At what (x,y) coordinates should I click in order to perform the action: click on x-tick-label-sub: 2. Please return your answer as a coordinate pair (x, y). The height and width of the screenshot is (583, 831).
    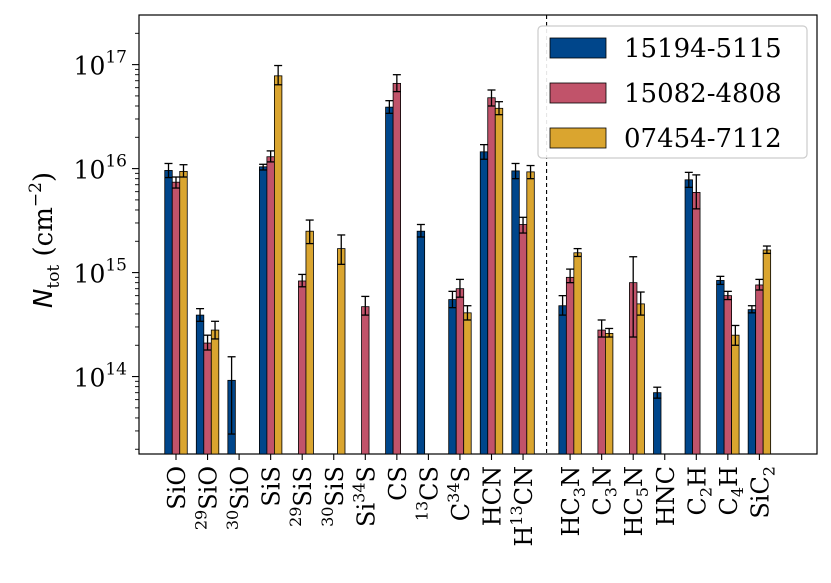
    Looking at the image, I should click on (705, 492).